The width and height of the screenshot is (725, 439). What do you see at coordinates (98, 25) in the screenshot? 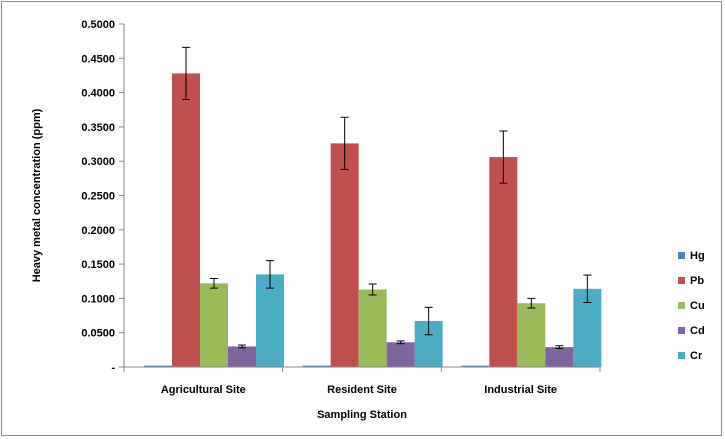
I see `y-tick-label: 0.5000` at bounding box center [98, 25].